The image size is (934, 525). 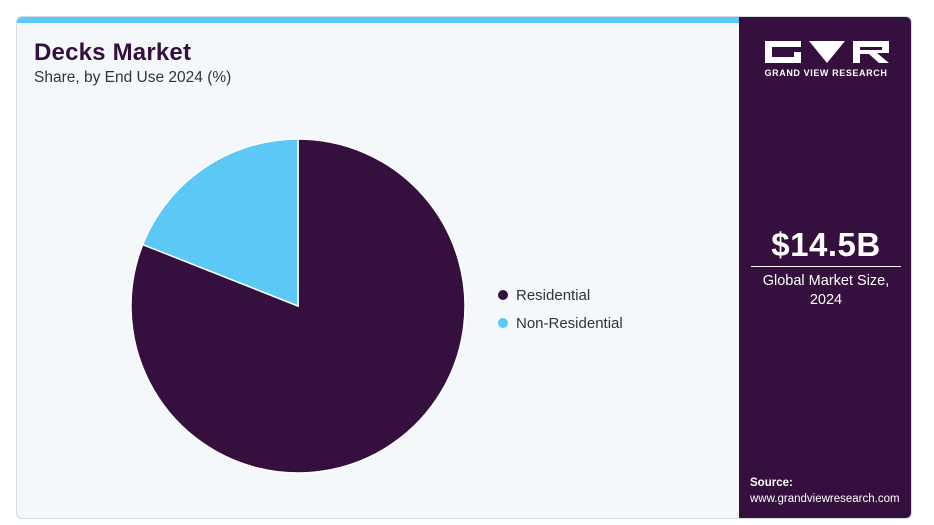 What do you see at coordinates (569, 323) in the screenshot?
I see `legend-label-non-residential: Non-Residential` at bounding box center [569, 323].